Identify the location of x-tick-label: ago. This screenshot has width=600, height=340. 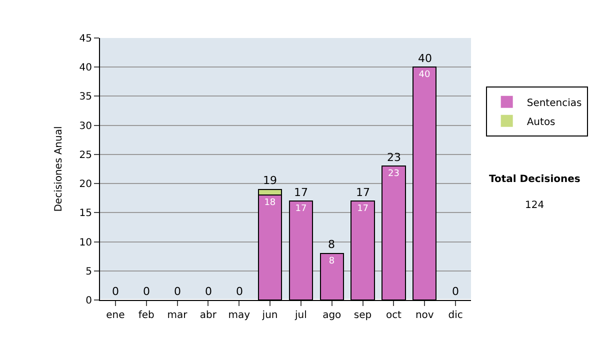
(332, 315).